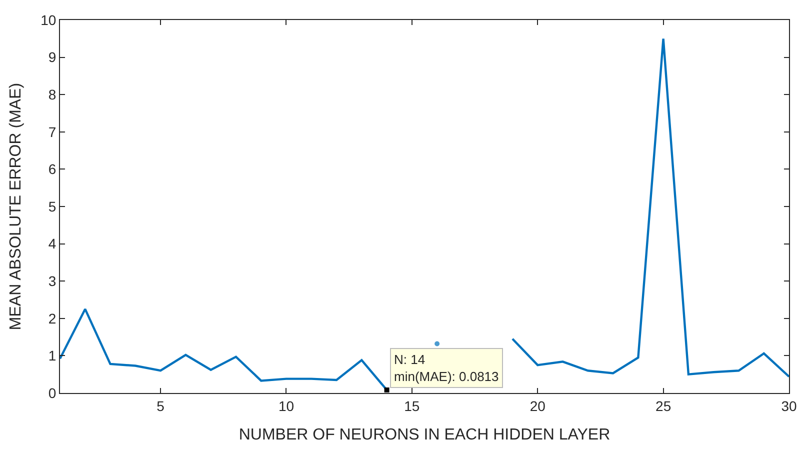 The width and height of the screenshot is (809, 452). Describe the element at coordinates (52, 392) in the screenshot. I see `y-tick-label: 0` at that location.